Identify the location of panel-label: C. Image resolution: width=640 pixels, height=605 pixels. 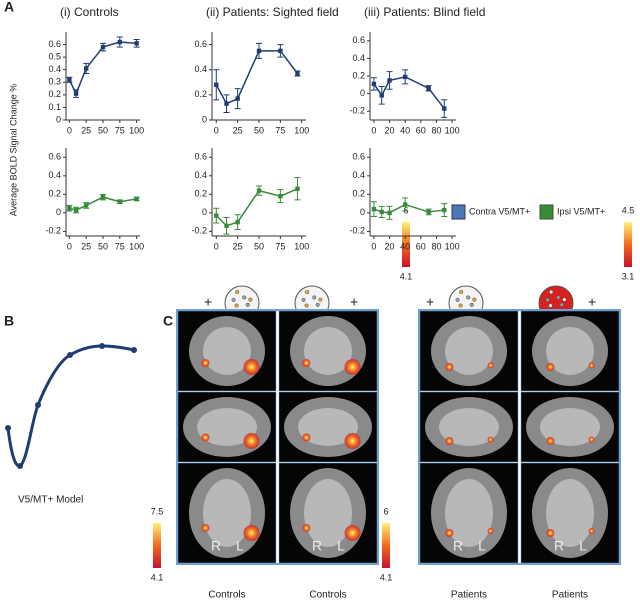
(168, 321).